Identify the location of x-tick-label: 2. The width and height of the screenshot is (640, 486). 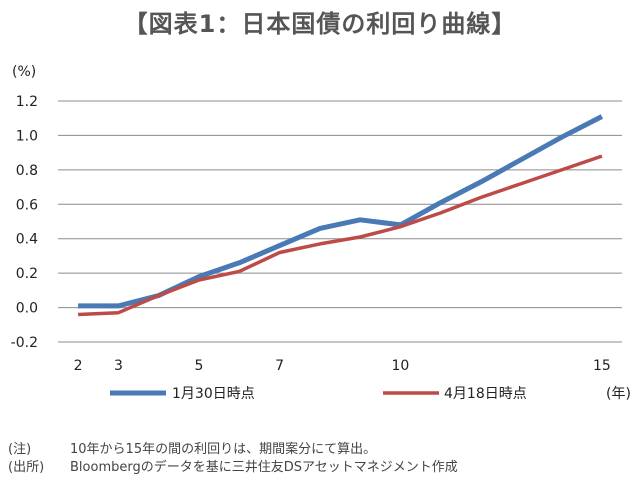
(78, 366).